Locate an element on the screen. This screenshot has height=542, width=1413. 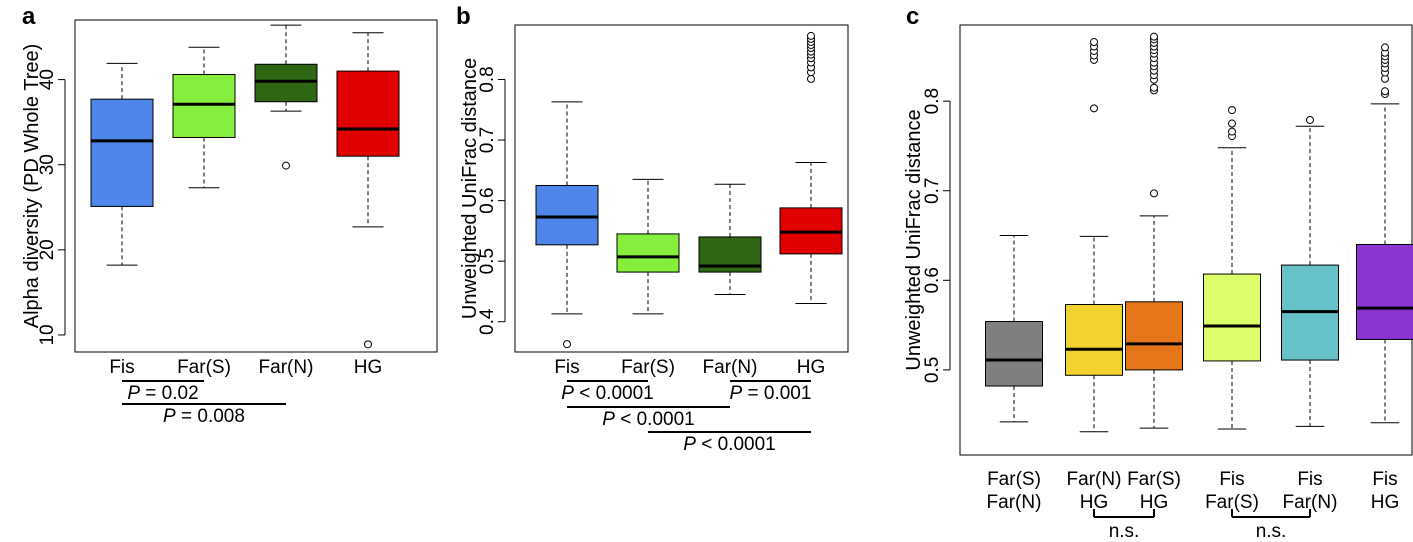
panel-letter: b is located at coordinates (463, 16).